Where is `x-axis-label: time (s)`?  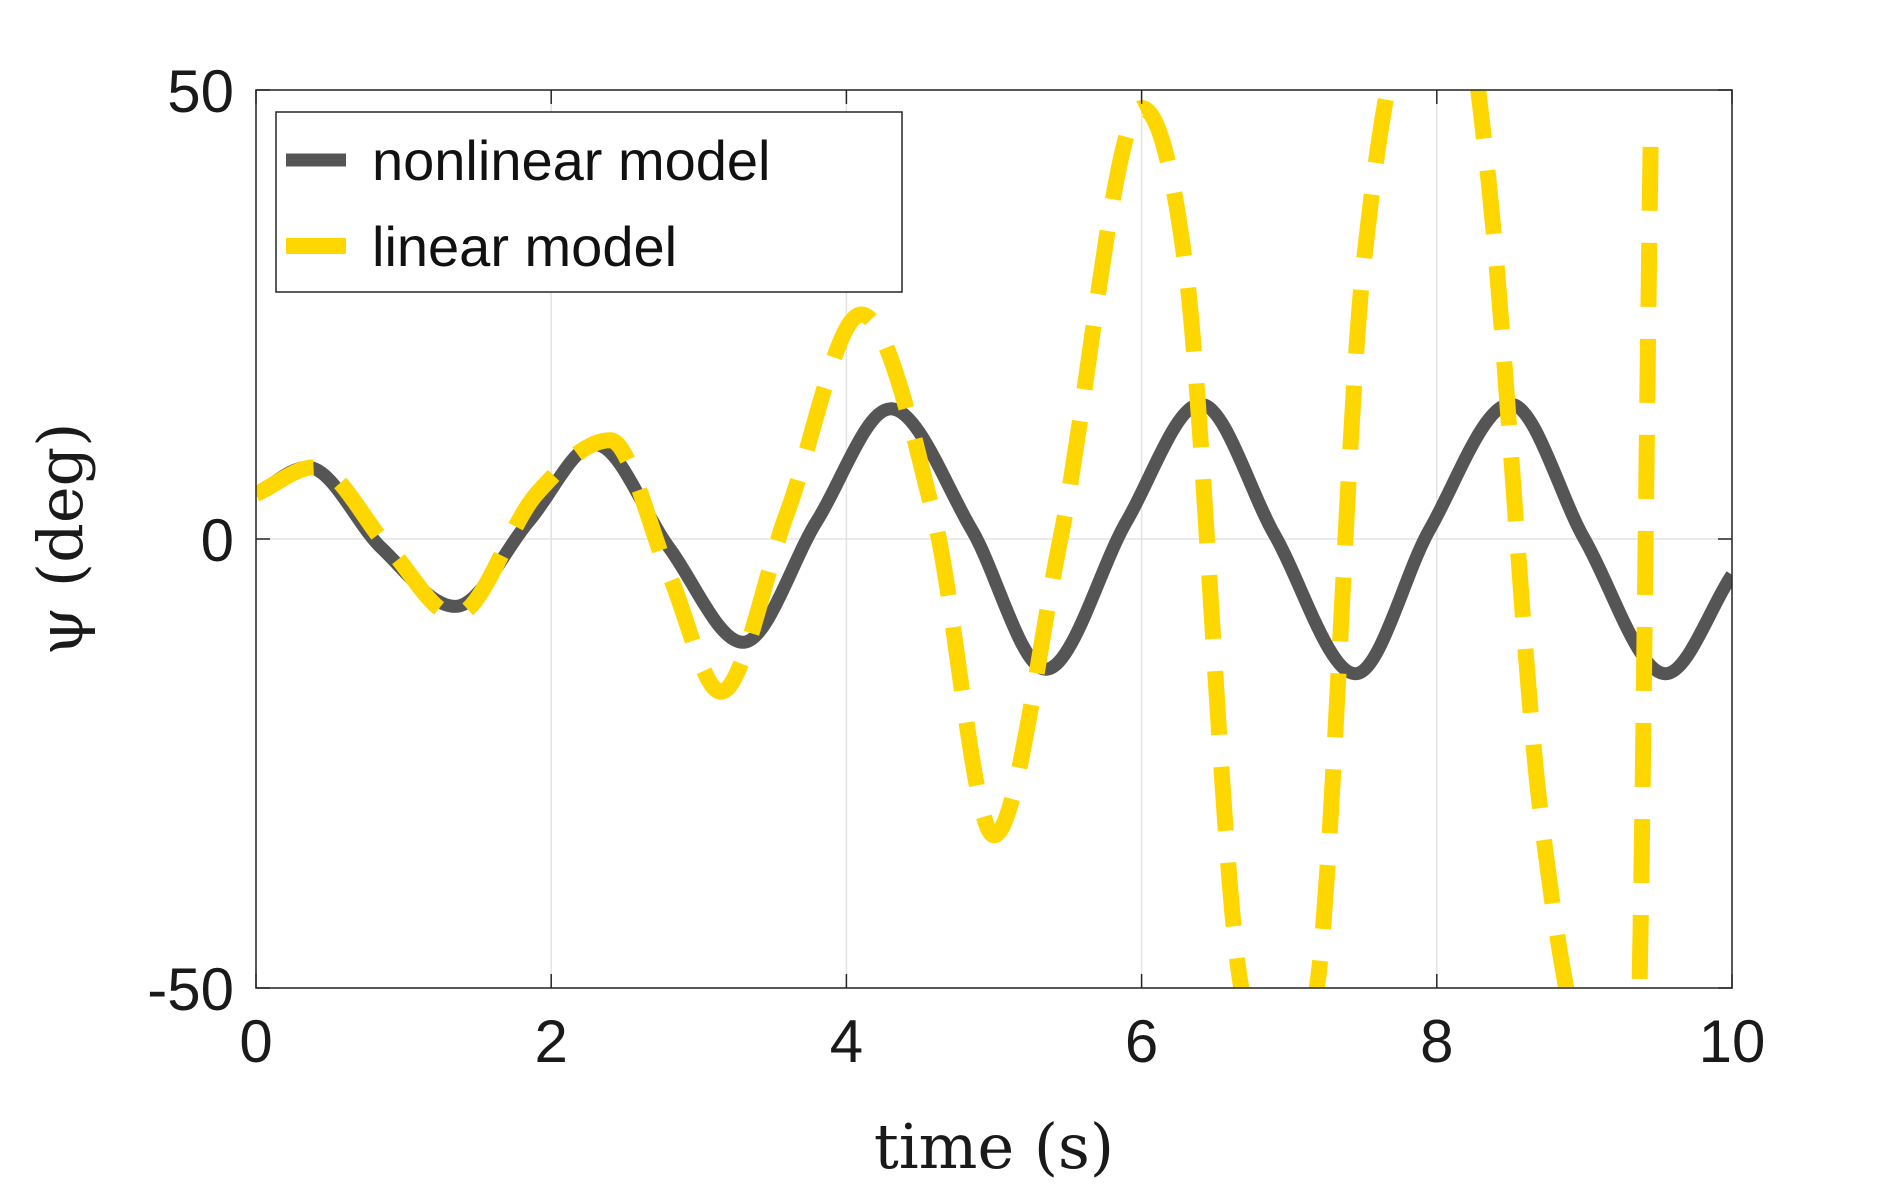 x-axis-label: time (s) is located at coordinates (994, 1146).